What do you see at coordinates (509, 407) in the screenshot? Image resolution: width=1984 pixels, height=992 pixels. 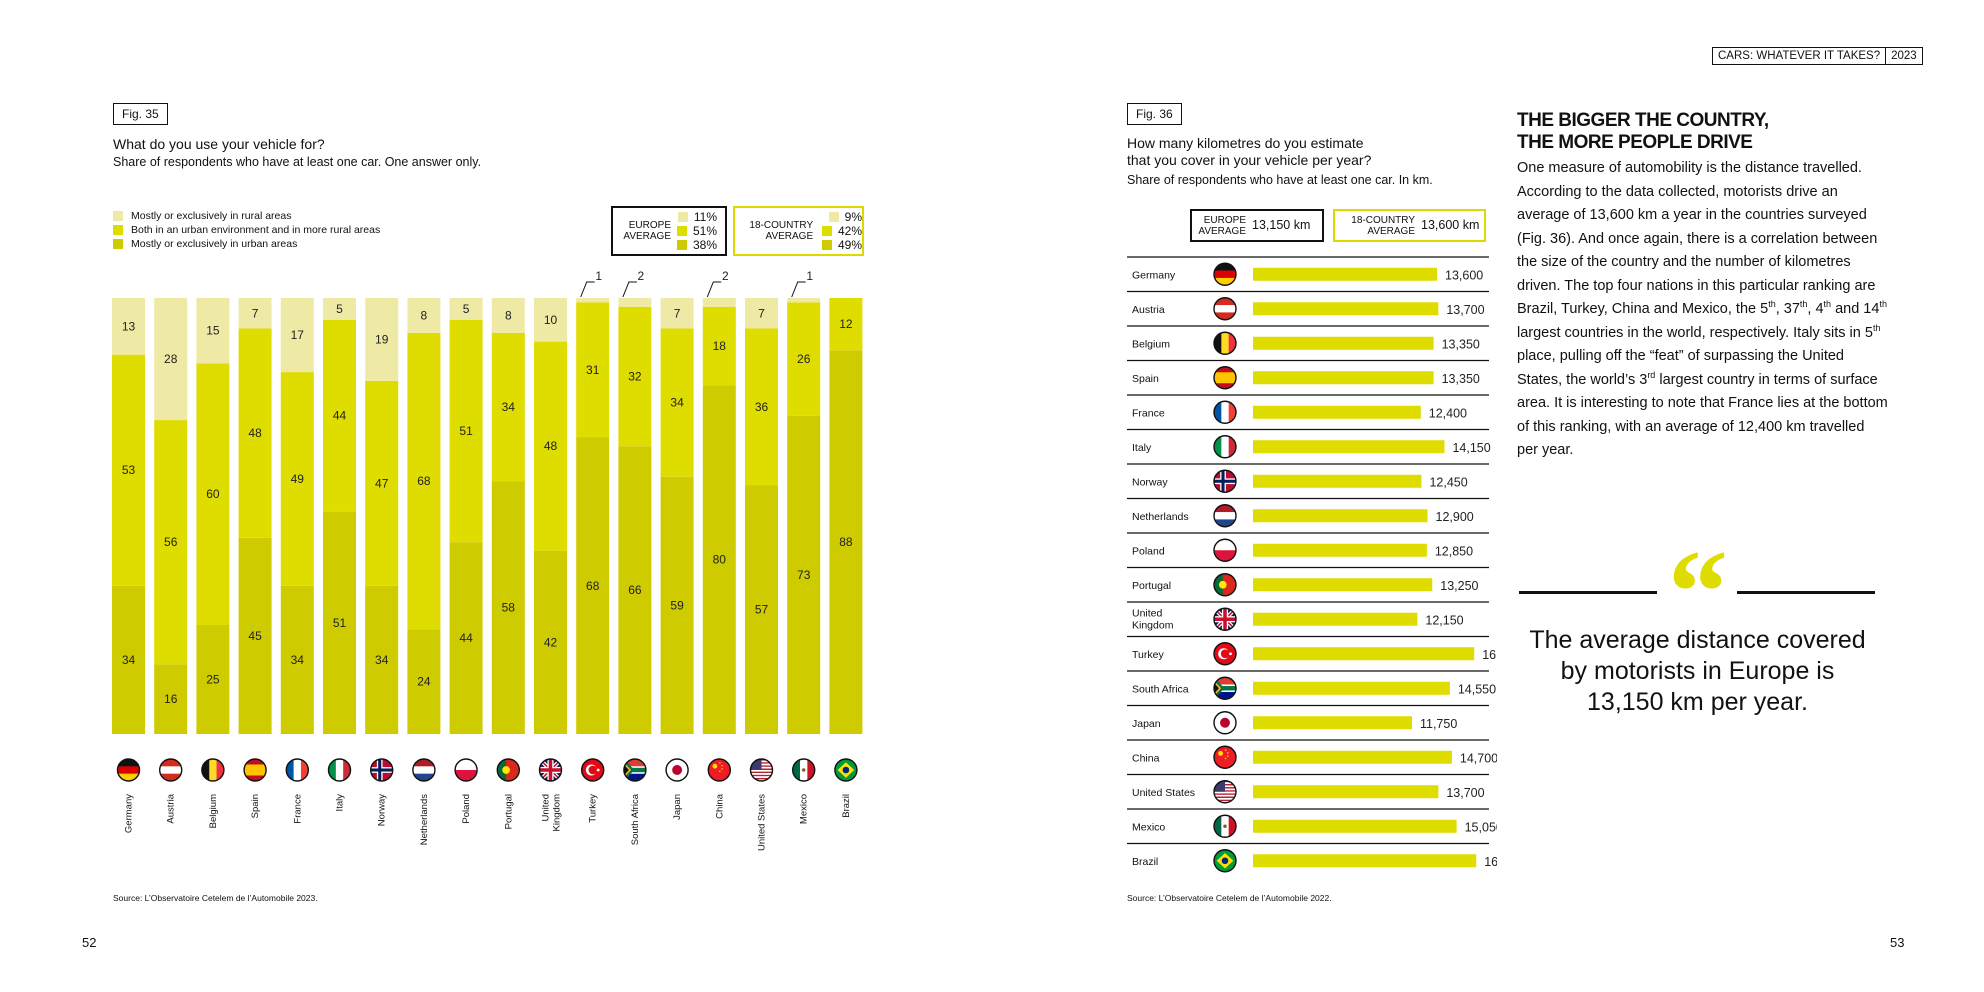 I see `data-label-both: 34` at bounding box center [509, 407].